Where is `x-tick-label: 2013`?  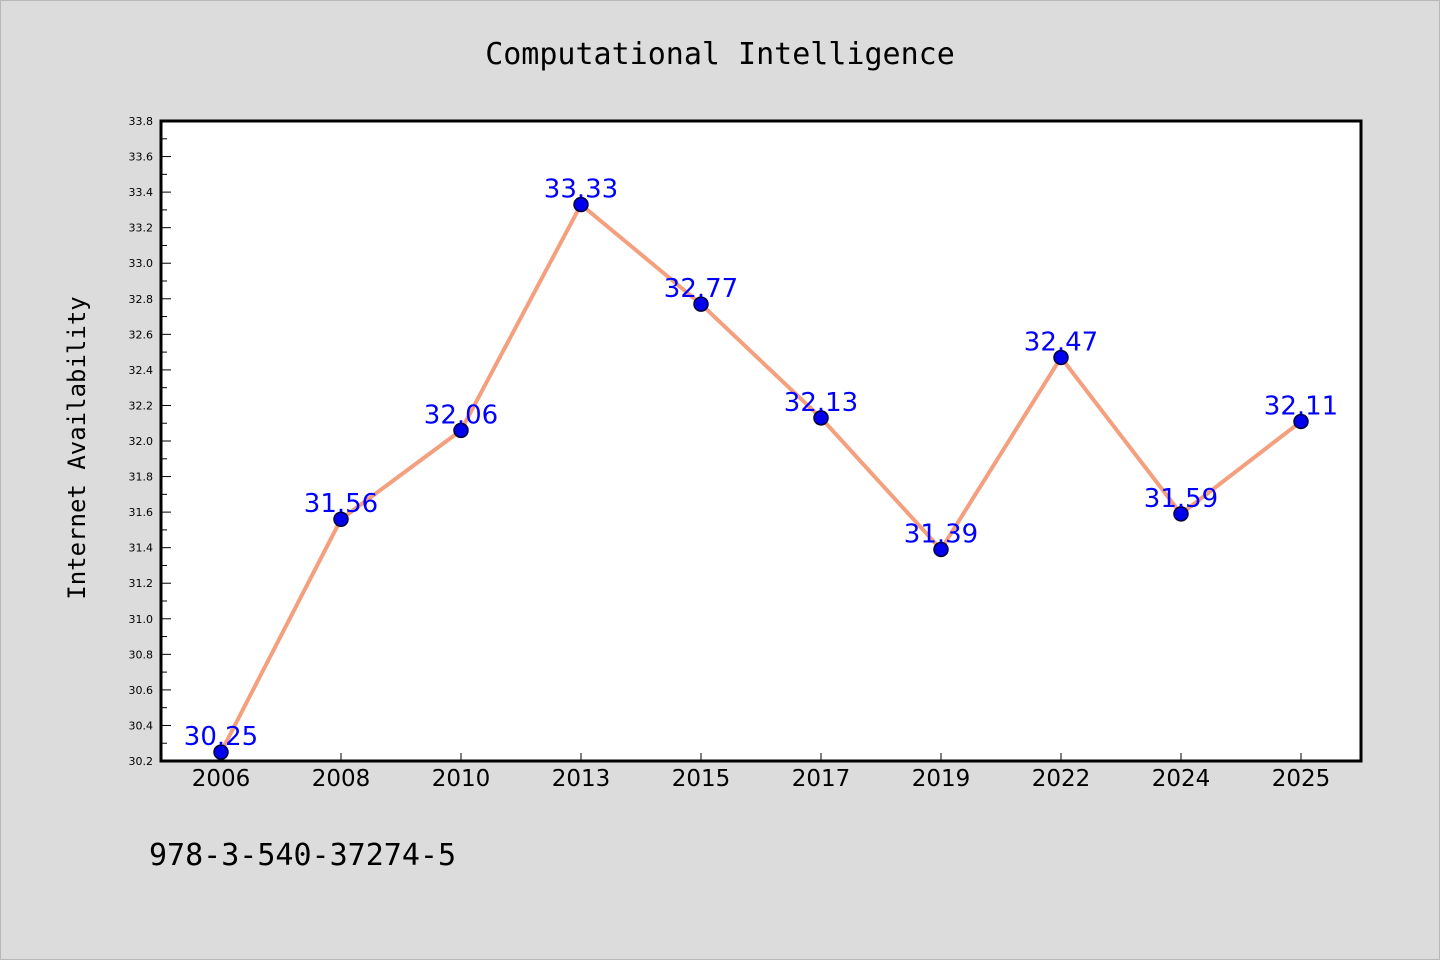 x-tick-label: 2013 is located at coordinates (581, 779).